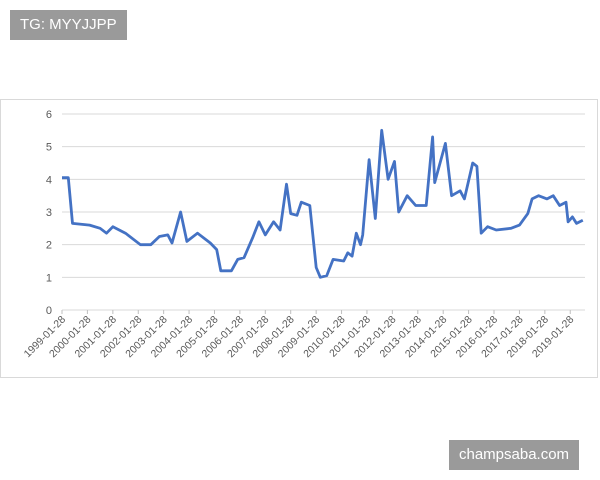 This screenshot has width=600, height=480. Describe the element at coordinates (68, 25) in the screenshot. I see `watermark: TG: MYYJJPP` at that location.